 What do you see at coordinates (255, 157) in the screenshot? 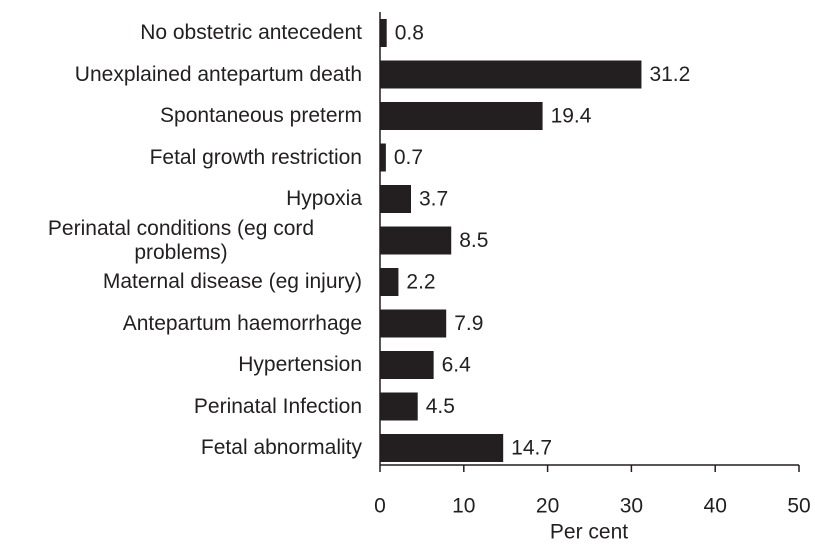
I see `category-label: Fetal growth restriction` at bounding box center [255, 157].